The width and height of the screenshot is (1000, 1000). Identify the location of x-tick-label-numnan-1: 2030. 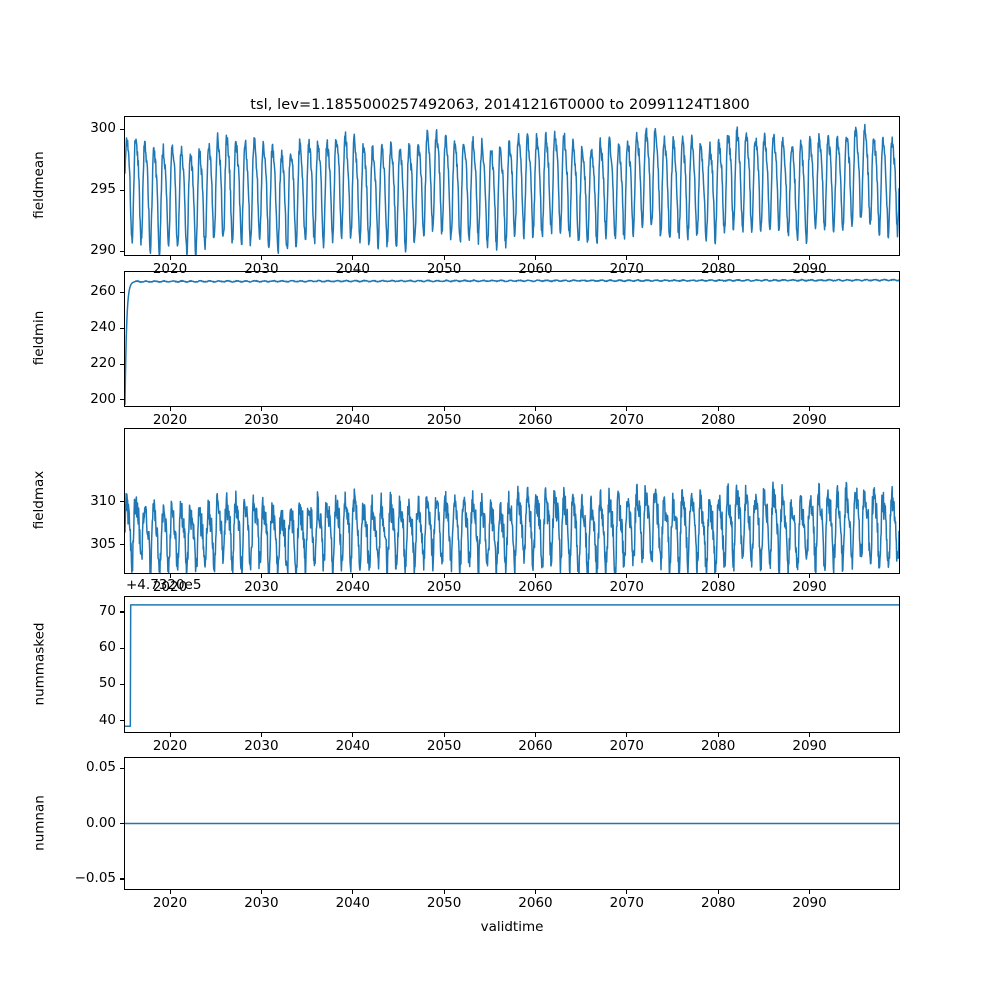
(261, 903).